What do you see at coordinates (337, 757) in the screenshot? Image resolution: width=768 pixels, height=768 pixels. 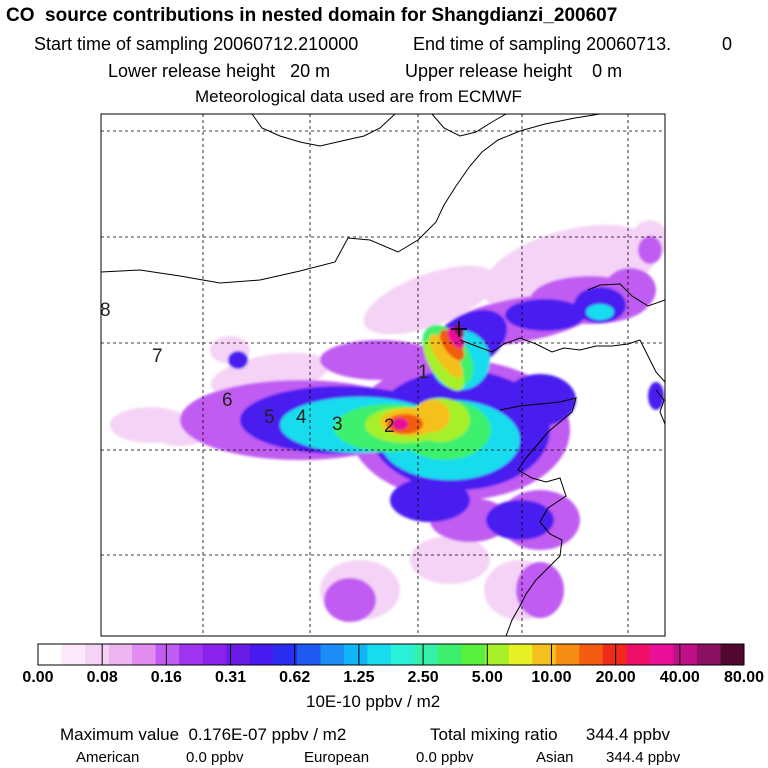 I see `european-label: European` at bounding box center [337, 757].